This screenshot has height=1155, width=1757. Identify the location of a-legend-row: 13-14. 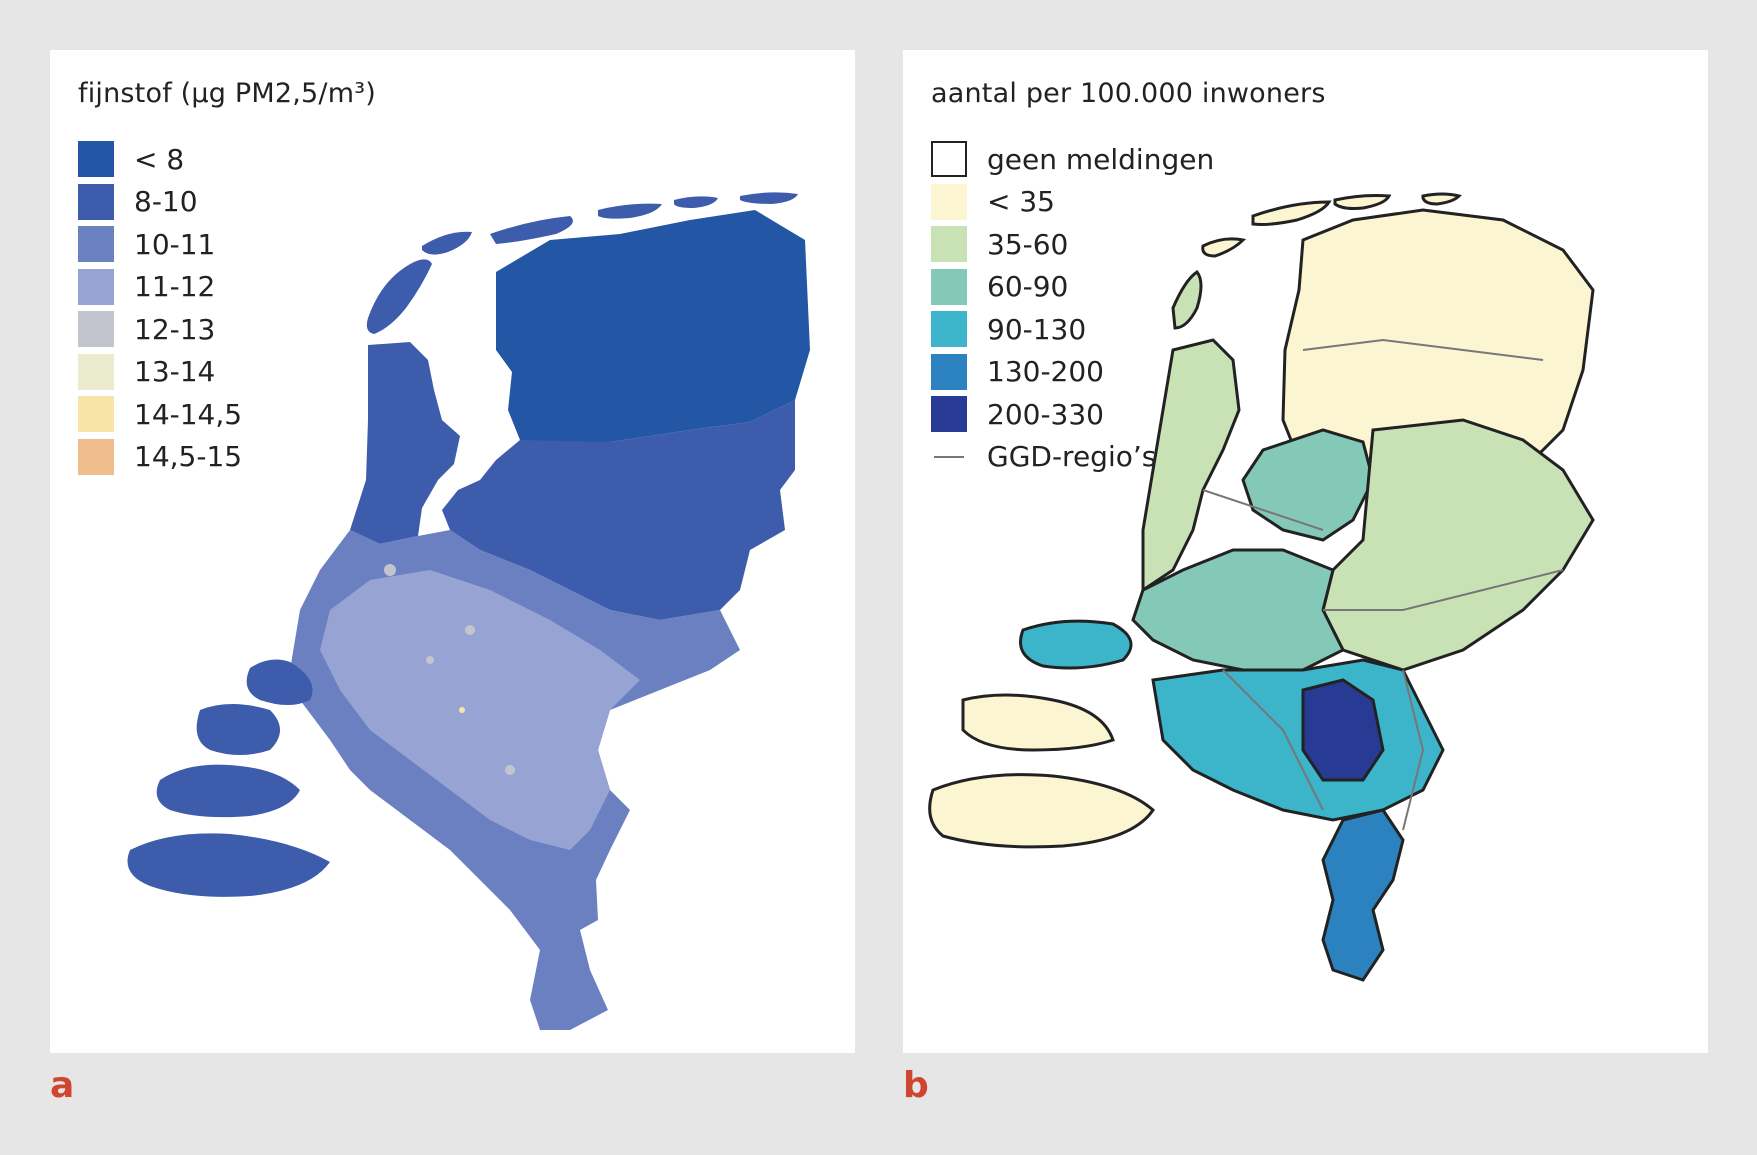
(160, 372).